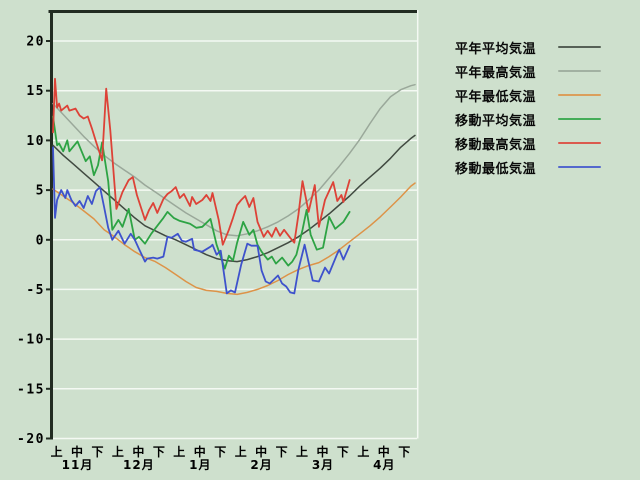 This screenshot has width=640, height=480. Describe the element at coordinates (35, 141) in the screenshot. I see `y-tick-label: 10` at that location.